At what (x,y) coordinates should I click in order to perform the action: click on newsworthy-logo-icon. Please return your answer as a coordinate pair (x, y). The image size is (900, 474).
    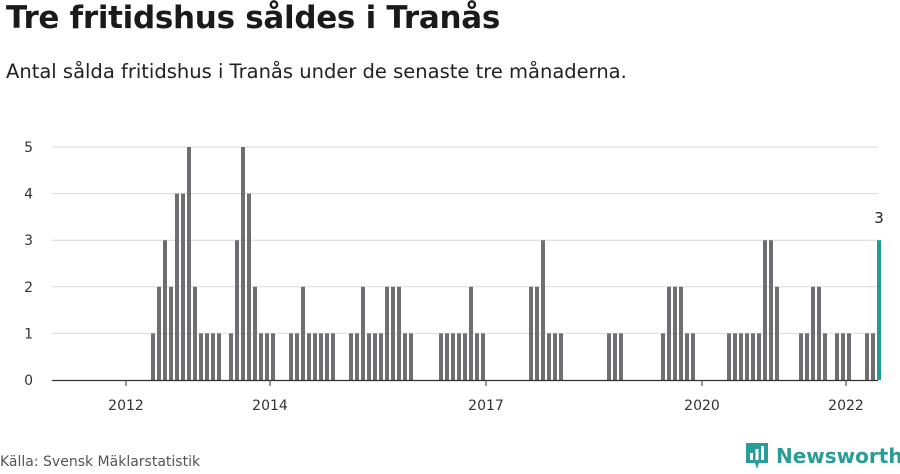
    Looking at the image, I should click on (757, 456).